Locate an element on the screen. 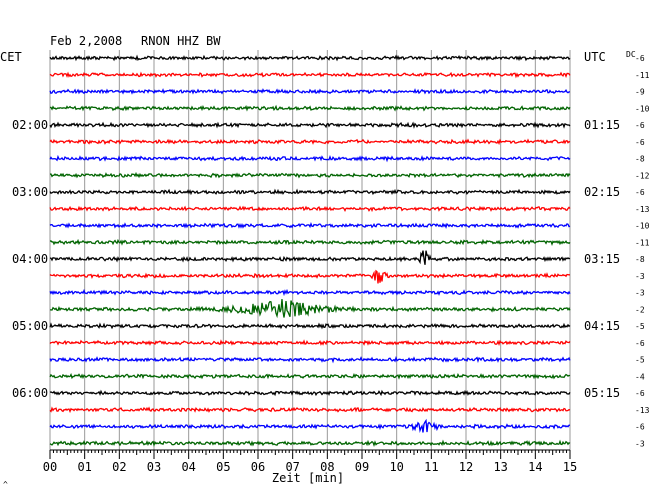 The width and height of the screenshot is (650, 494). dc-offset-16: -5 is located at coordinates (640, 326).